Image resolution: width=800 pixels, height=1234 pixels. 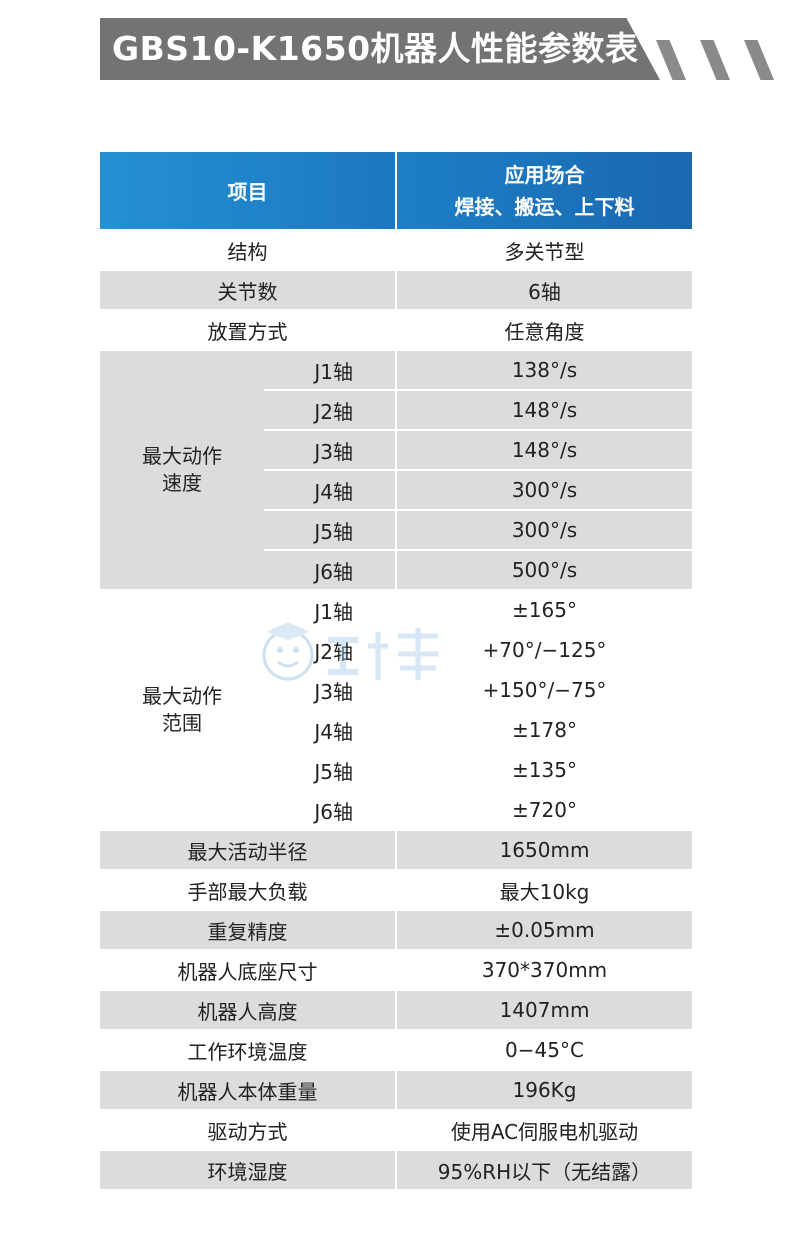 What do you see at coordinates (544, 890) in the screenshot?
I see `row-value: 最大10kg` at bounding box center [544, 890].